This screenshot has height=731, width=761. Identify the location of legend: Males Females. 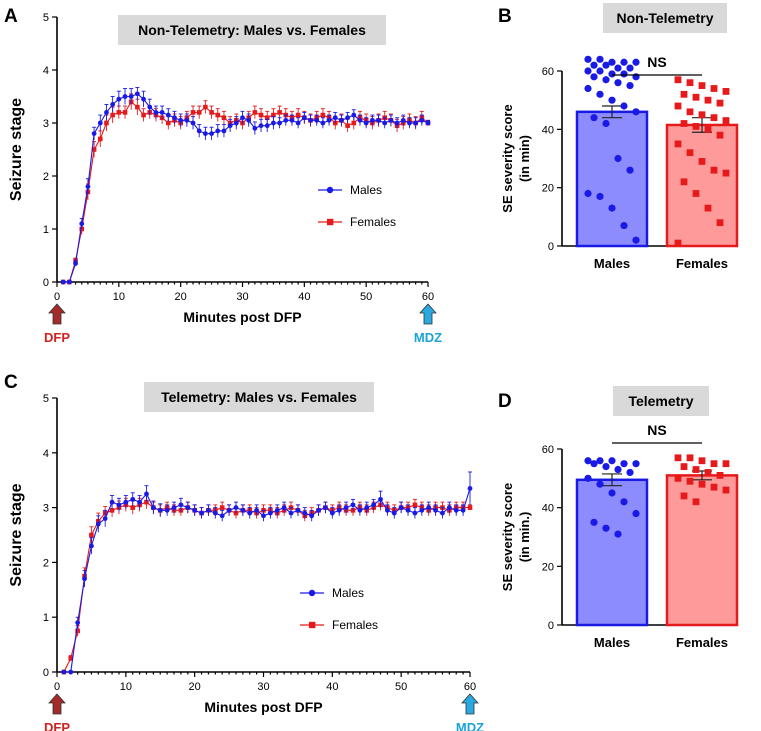
(339, 609).